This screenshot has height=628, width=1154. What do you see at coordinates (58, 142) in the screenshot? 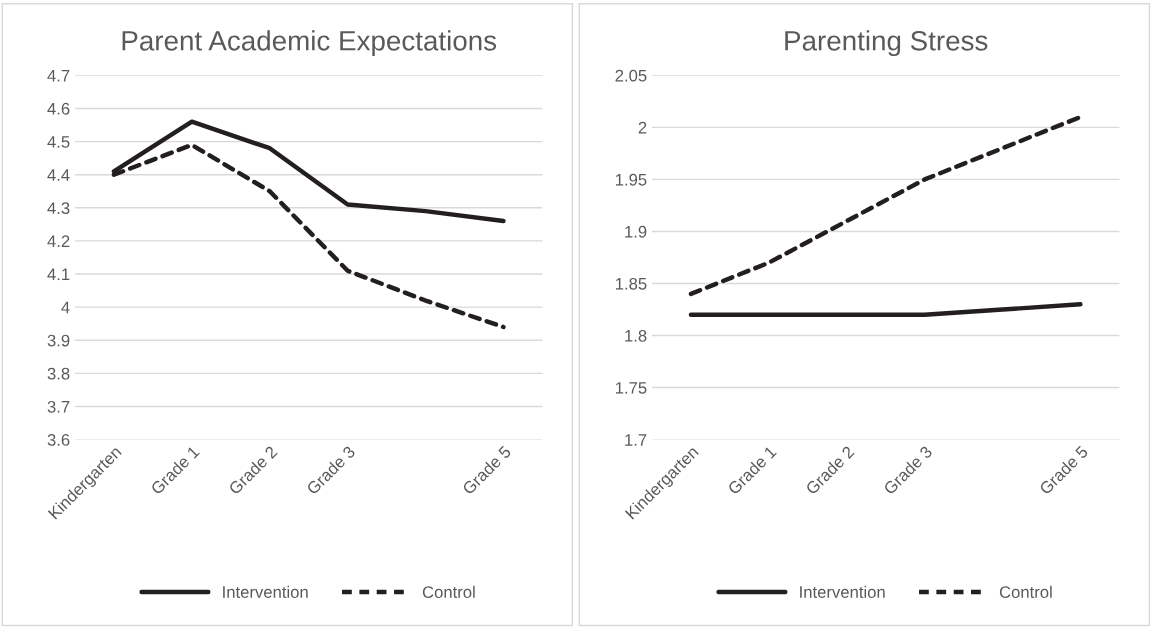
I see `y-tick-label: 4.5` at bounding box center [58, 142].